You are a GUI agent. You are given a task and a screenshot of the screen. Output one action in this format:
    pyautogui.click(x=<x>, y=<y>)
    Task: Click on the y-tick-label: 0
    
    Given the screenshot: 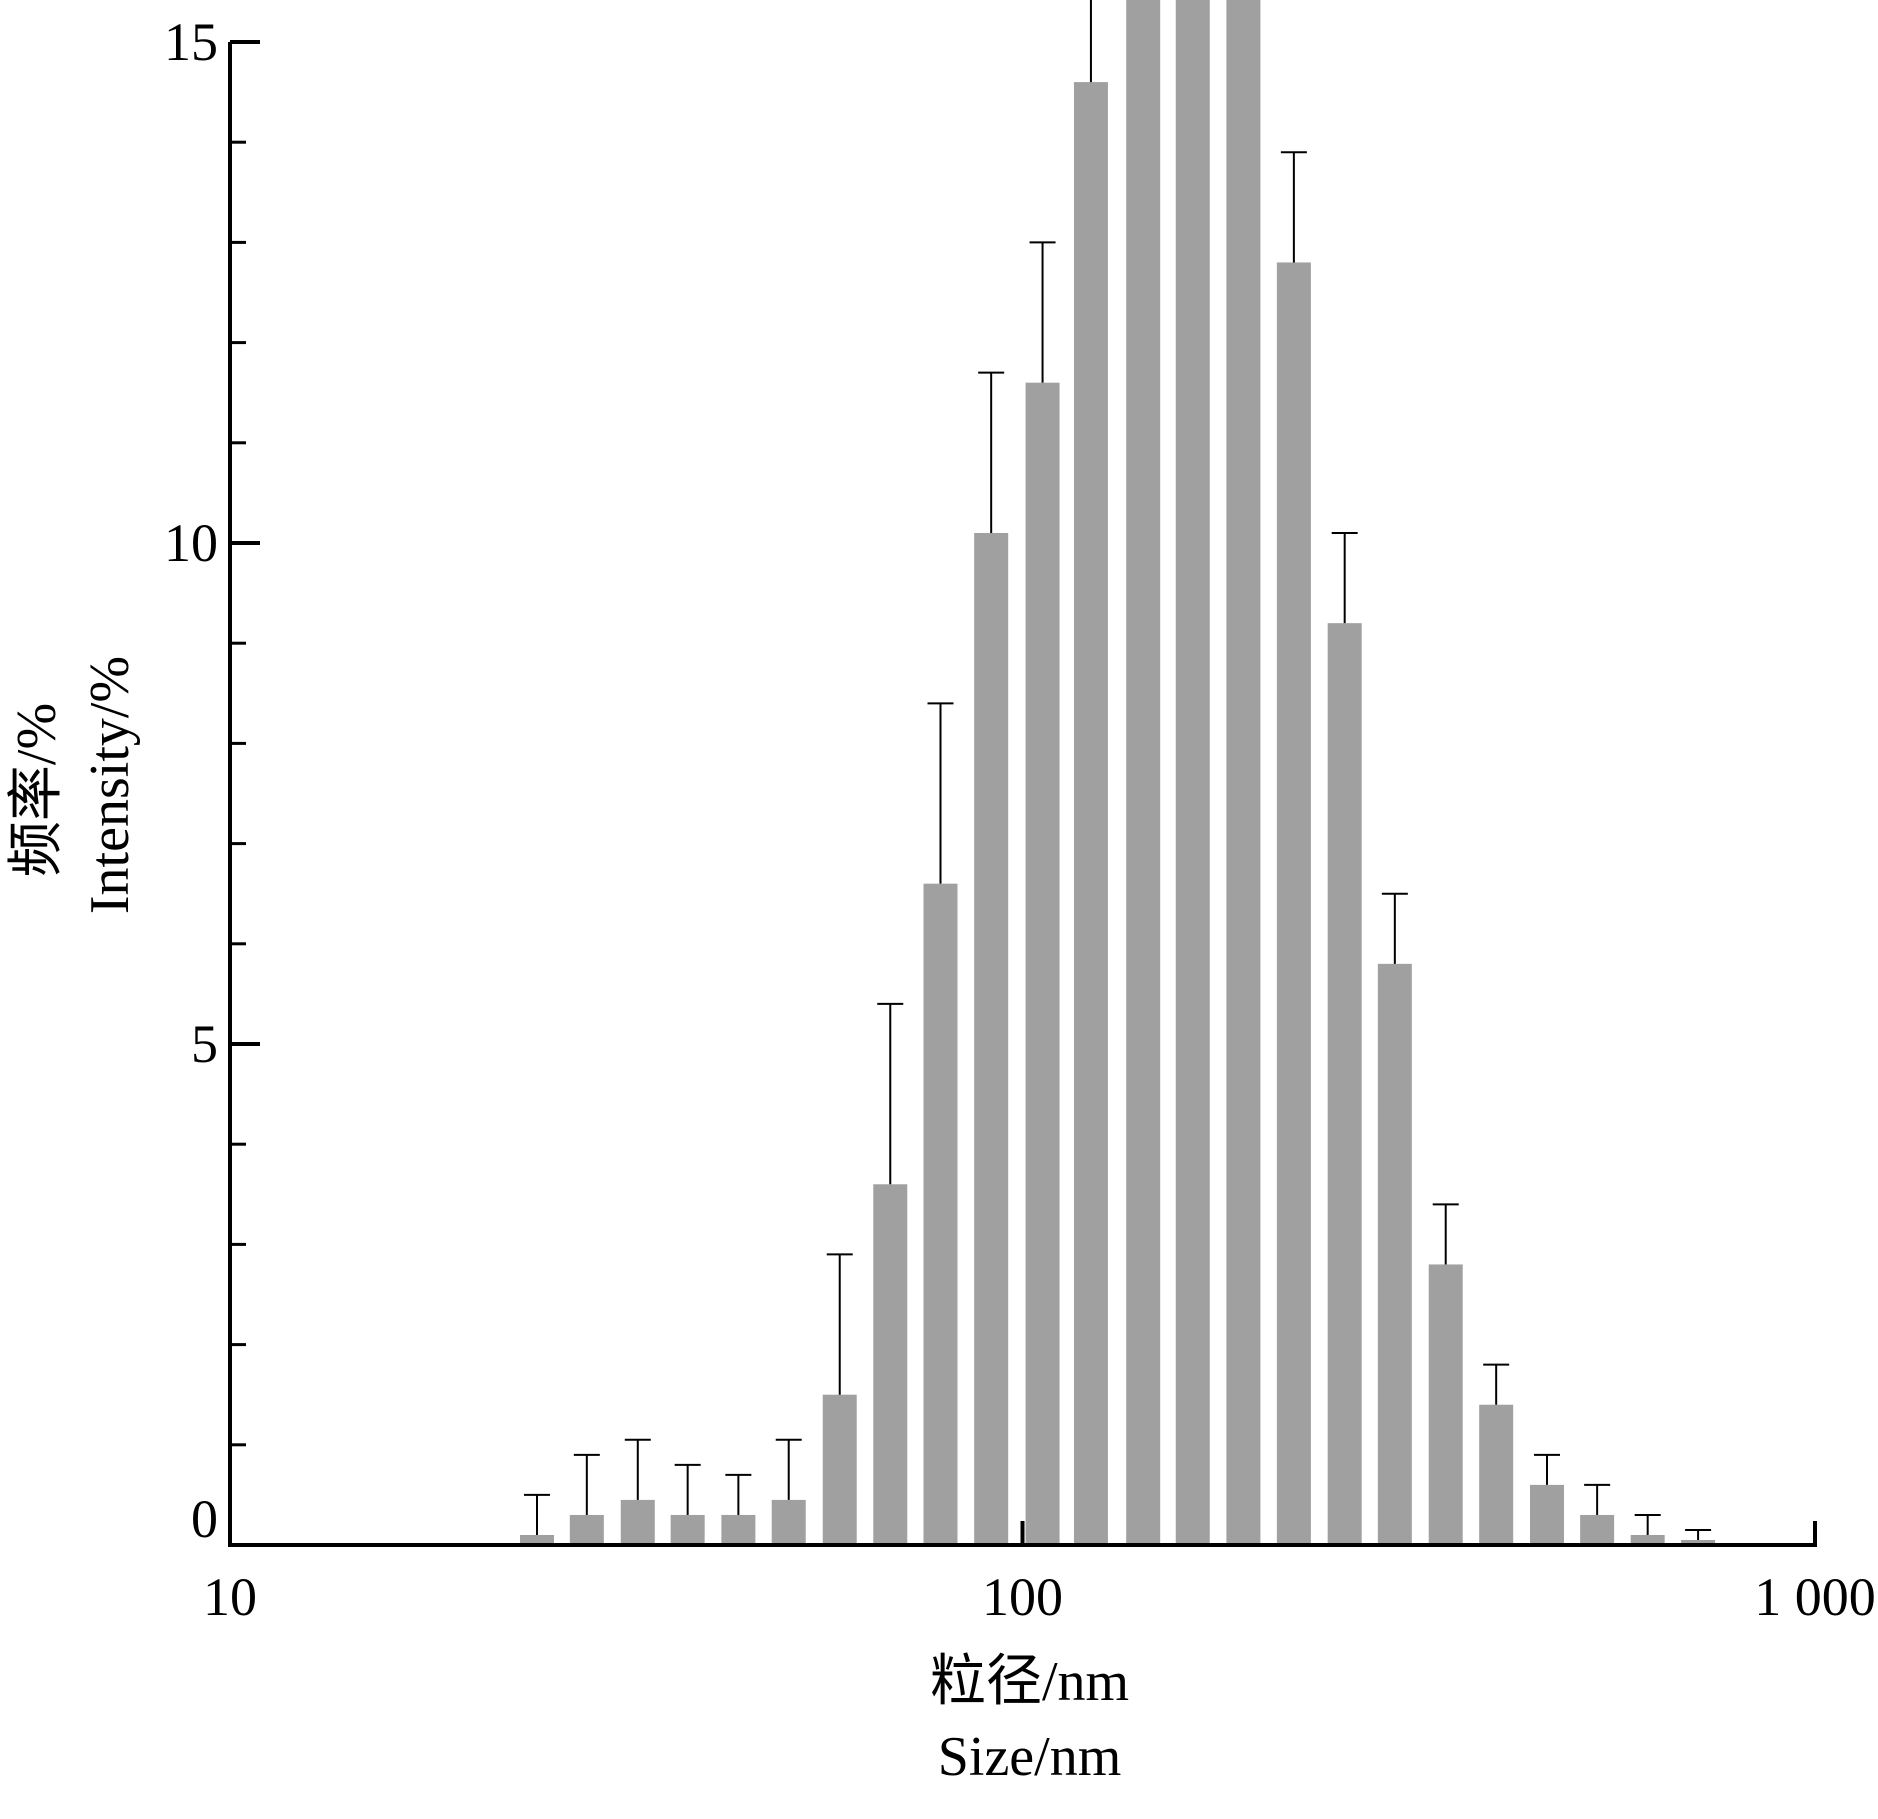 What is the action you would take?
    pyautogui.click(x=204, y=1519)
    